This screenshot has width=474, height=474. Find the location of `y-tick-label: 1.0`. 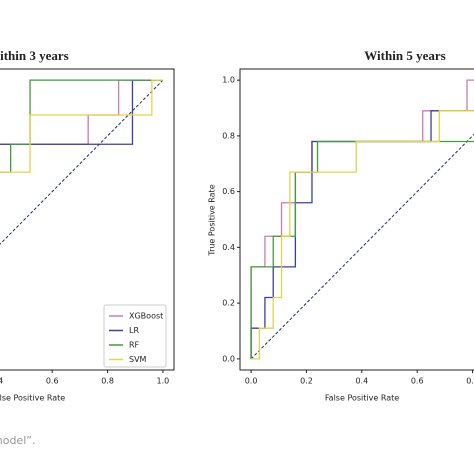

y-tick-label: 1.0 is located at coordinates (228, 80).